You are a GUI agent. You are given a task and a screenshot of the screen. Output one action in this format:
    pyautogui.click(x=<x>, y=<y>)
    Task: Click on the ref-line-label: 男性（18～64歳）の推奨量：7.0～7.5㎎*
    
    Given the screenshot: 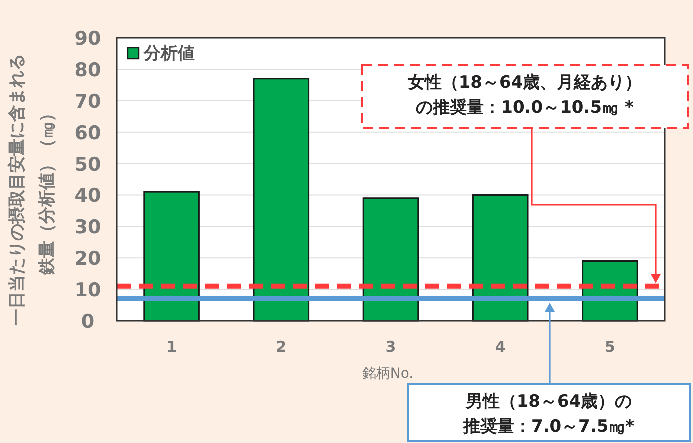 What is the action you would take?
    pyautogui.click(x=548, y=414)
    